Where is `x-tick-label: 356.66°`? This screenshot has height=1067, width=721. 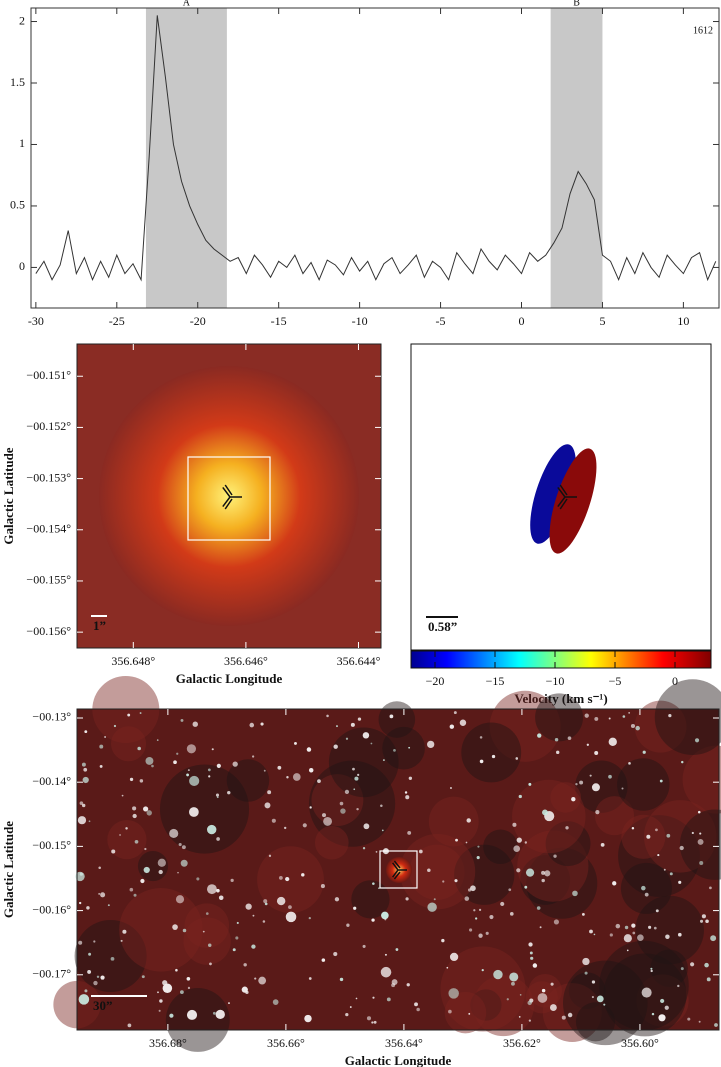 x-tick-label: 356.66° is located at coordinates (286, 1043).